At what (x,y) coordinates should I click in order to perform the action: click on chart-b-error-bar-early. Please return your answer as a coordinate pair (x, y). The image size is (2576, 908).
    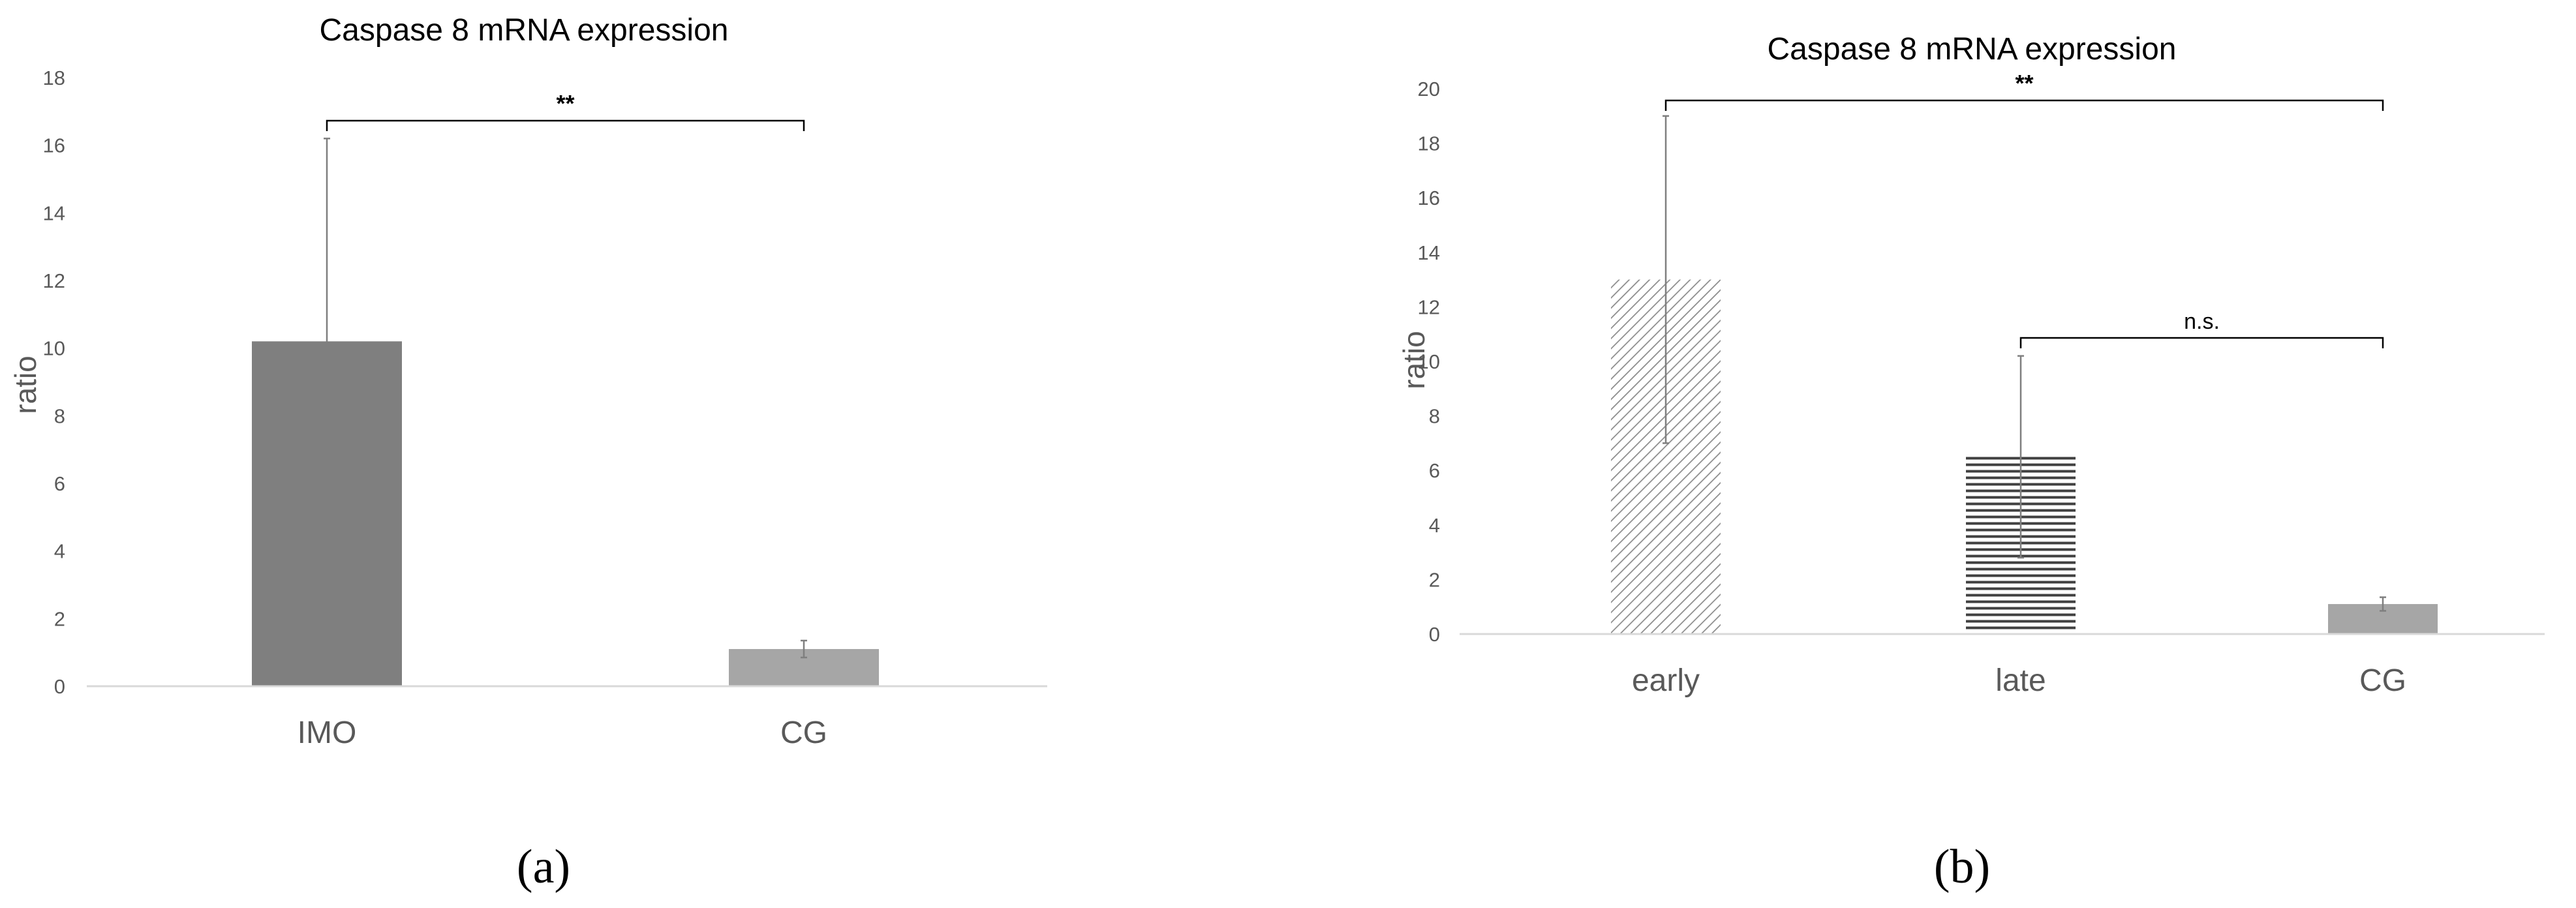
    Looking at the image, I should click on (1666, 279).